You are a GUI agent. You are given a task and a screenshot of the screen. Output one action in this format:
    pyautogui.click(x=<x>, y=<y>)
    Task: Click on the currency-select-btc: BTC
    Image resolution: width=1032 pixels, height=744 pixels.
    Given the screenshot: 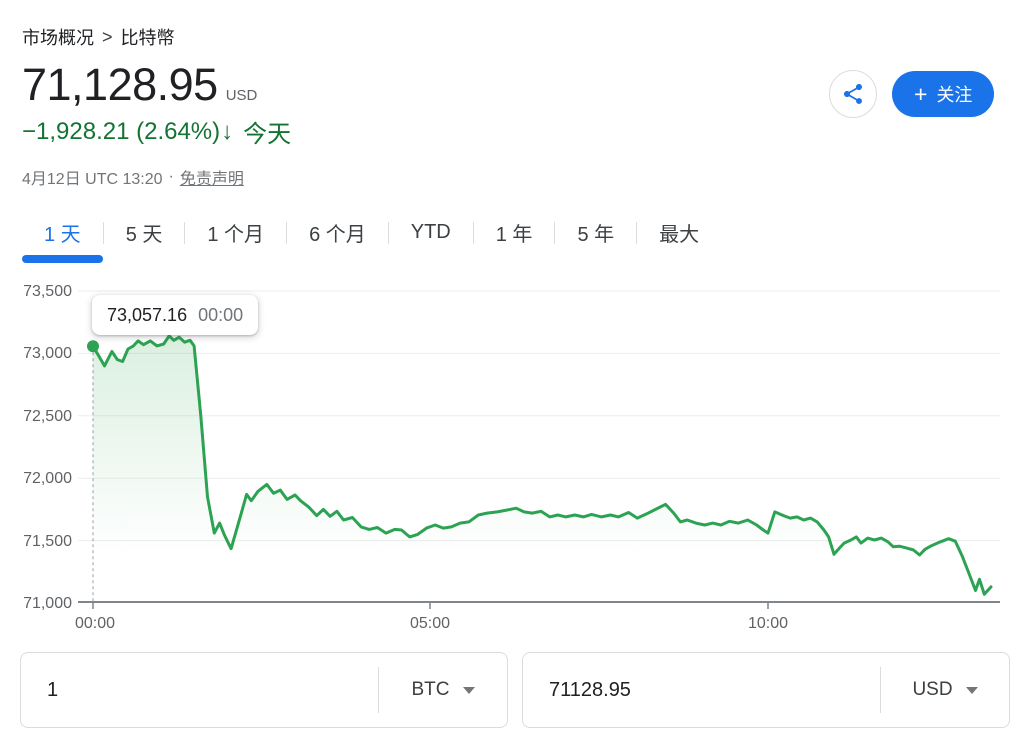 What is the action you would take?
    pyautogui.click(x=443, y=690)
    